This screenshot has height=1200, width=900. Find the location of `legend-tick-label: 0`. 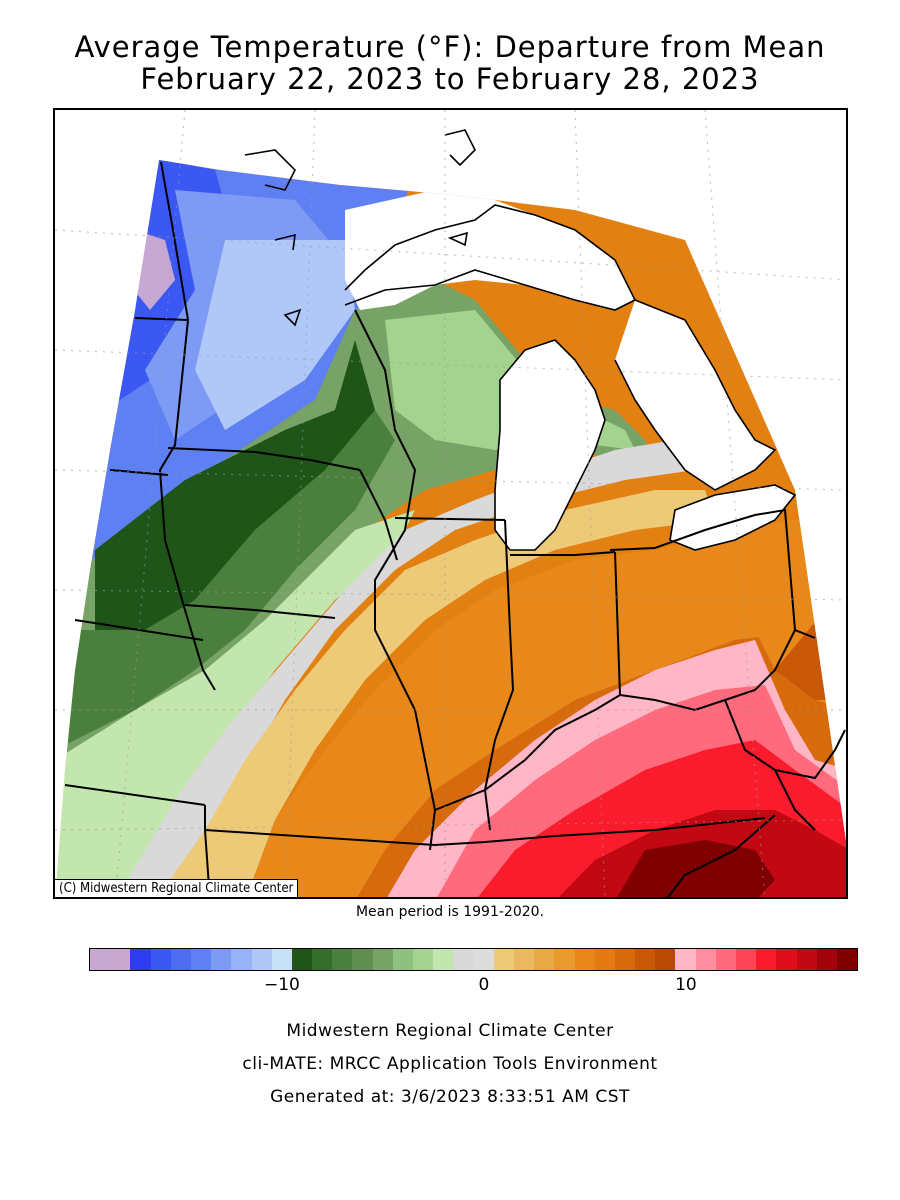

legend-tick-label: 0 is located at coordinates (484, 985).